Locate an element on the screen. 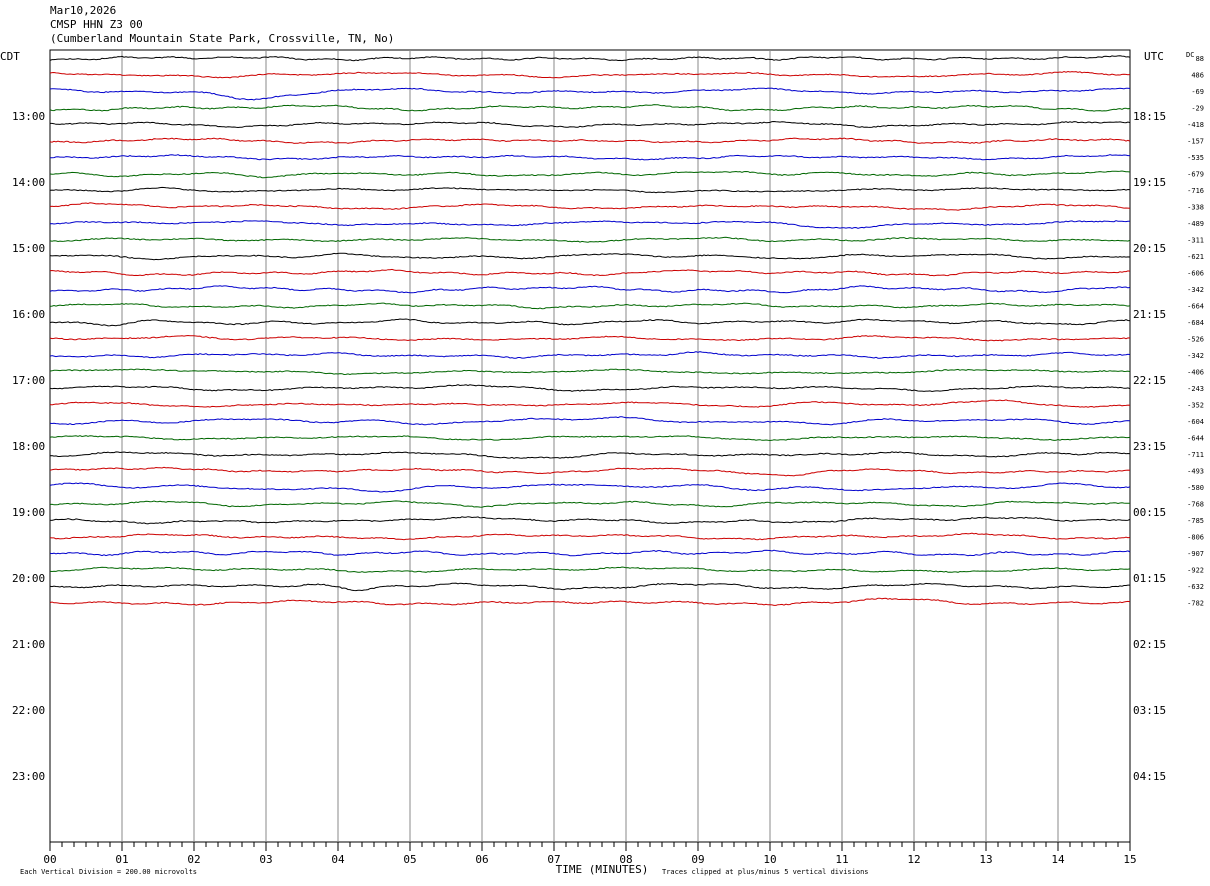  dc-offset-label: -69 is located at coordinates (1197, 92).